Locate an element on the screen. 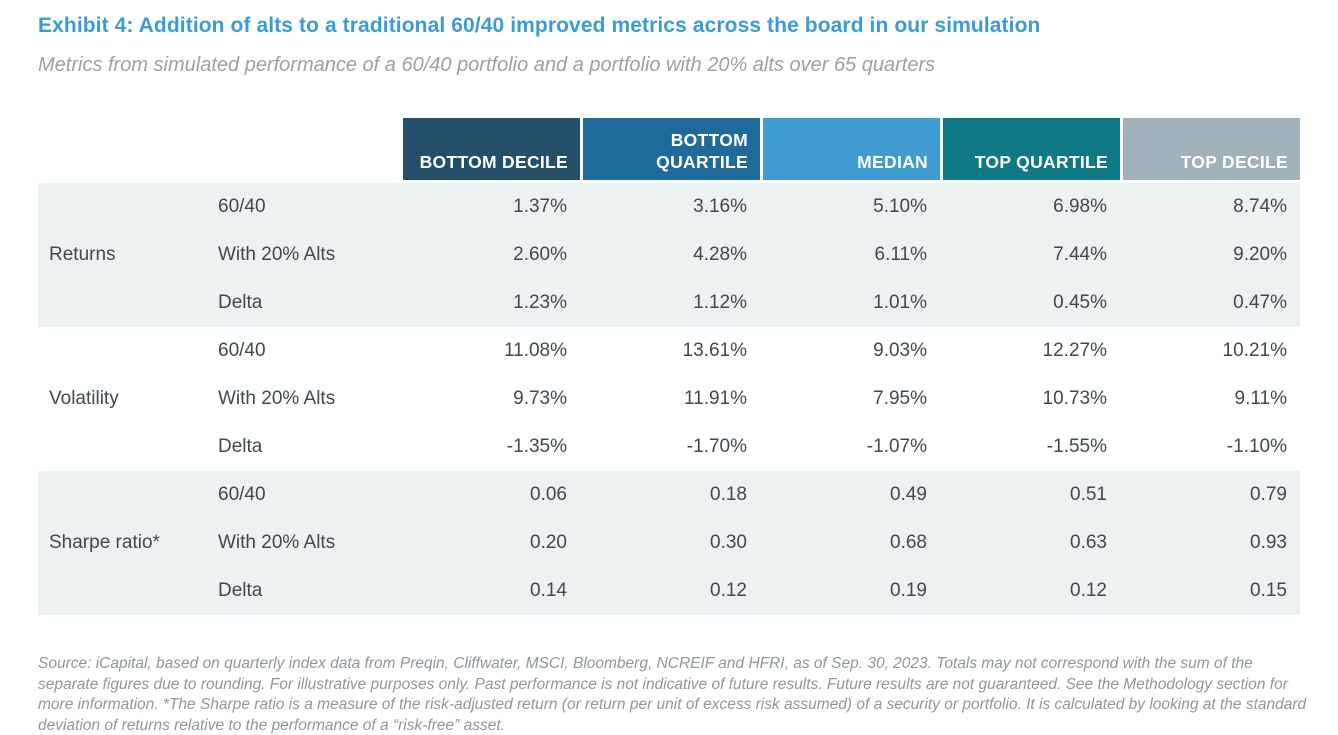 The image size is (1338, 735). value-cell: 0.49 is located at coordinates (908, 494).